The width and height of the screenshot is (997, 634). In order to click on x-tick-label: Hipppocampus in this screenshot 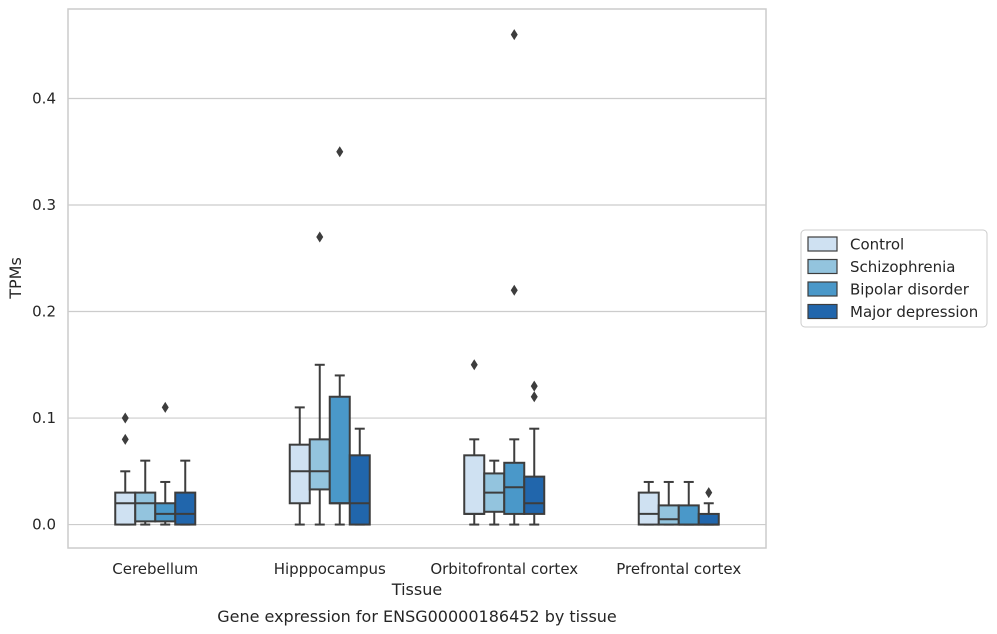, I will do `click(330, 569)`.